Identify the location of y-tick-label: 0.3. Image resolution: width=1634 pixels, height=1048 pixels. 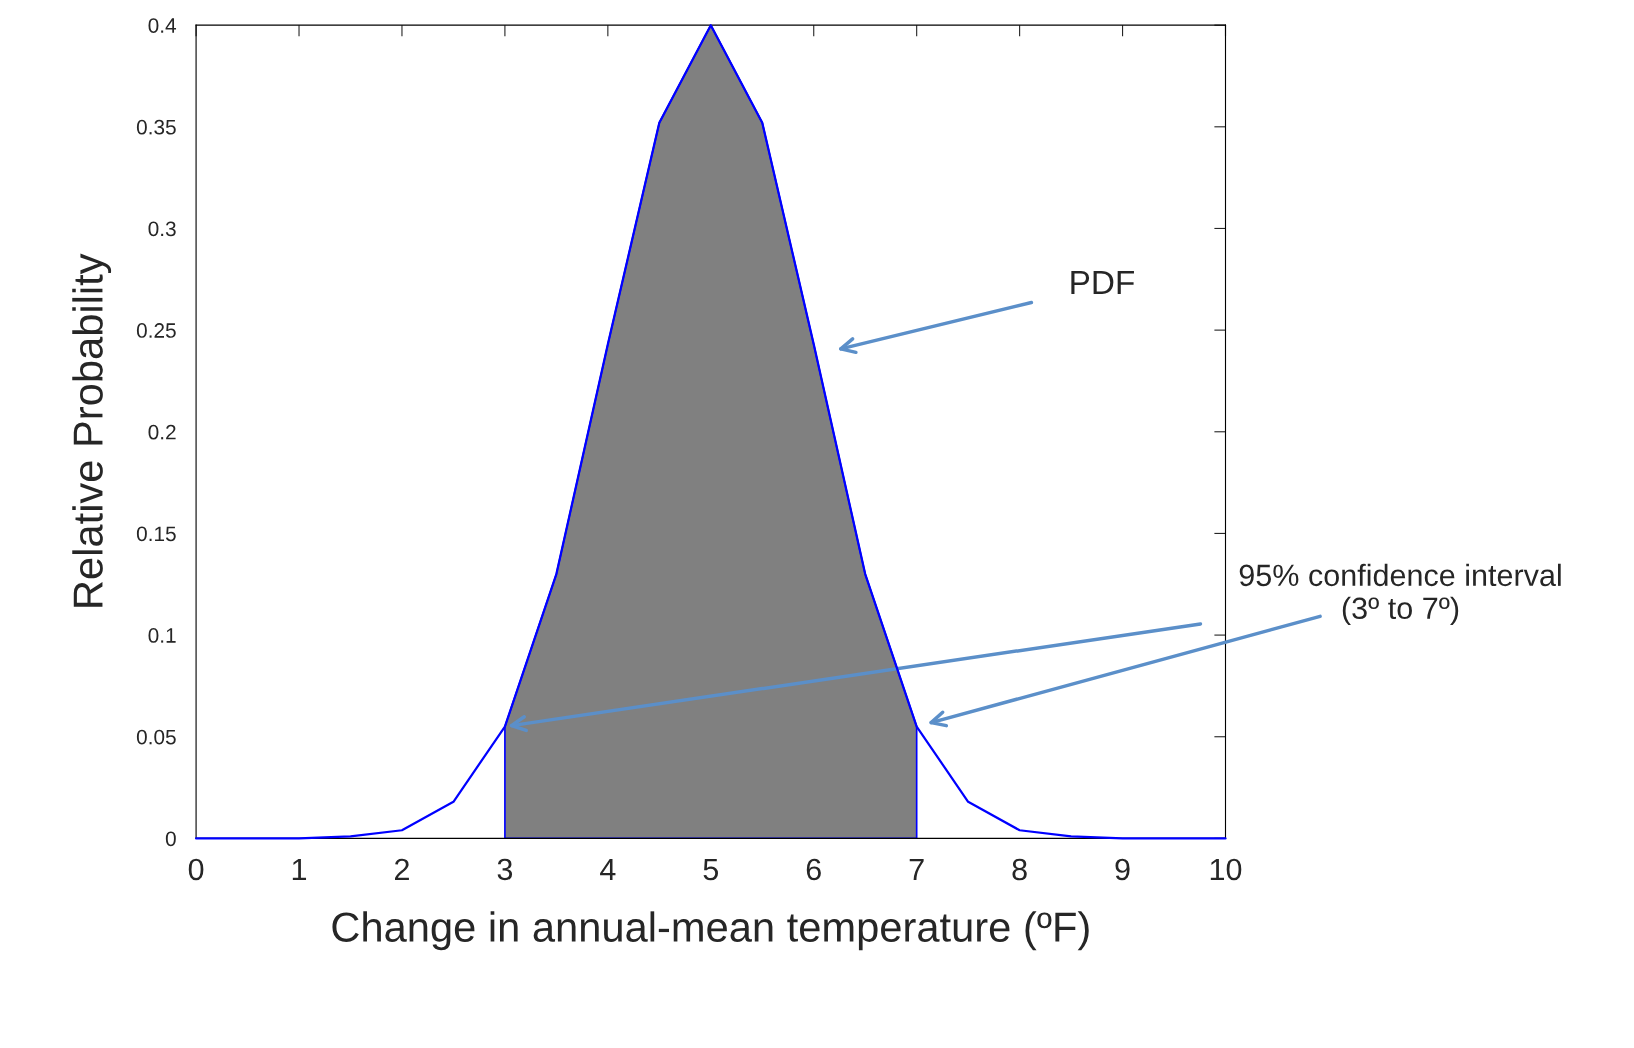
(162, 229).